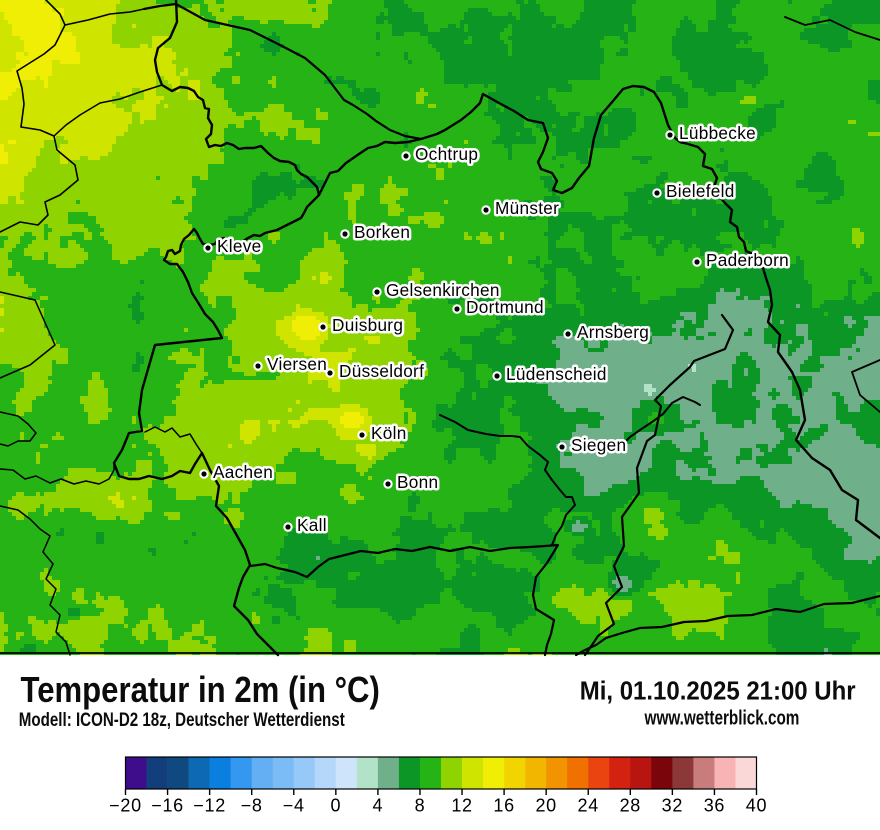  I want to click on svg-text: Bielefeld, so click(700, 191).